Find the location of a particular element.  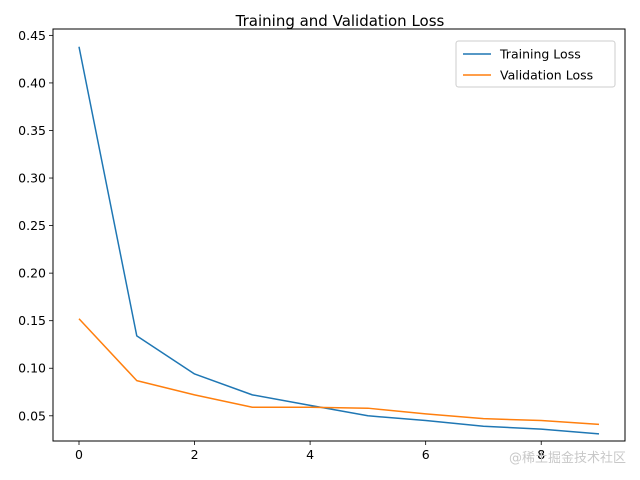

x-tick-label: 6 is located at coordinates (426, 454).